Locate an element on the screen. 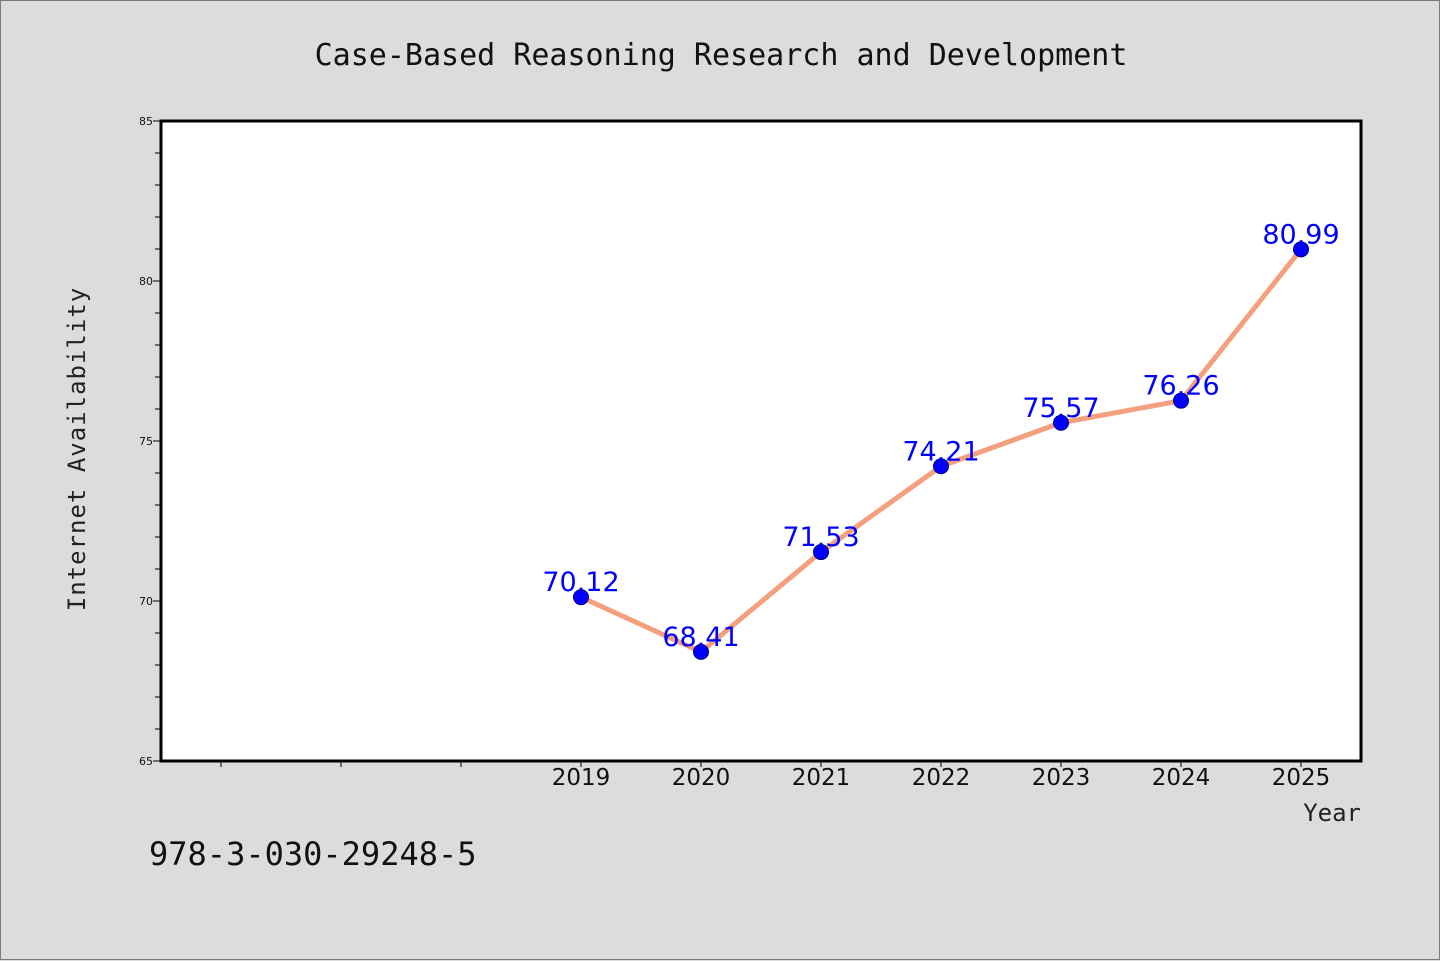  data-label: 75.57 is located at coordinates (1060, 408).